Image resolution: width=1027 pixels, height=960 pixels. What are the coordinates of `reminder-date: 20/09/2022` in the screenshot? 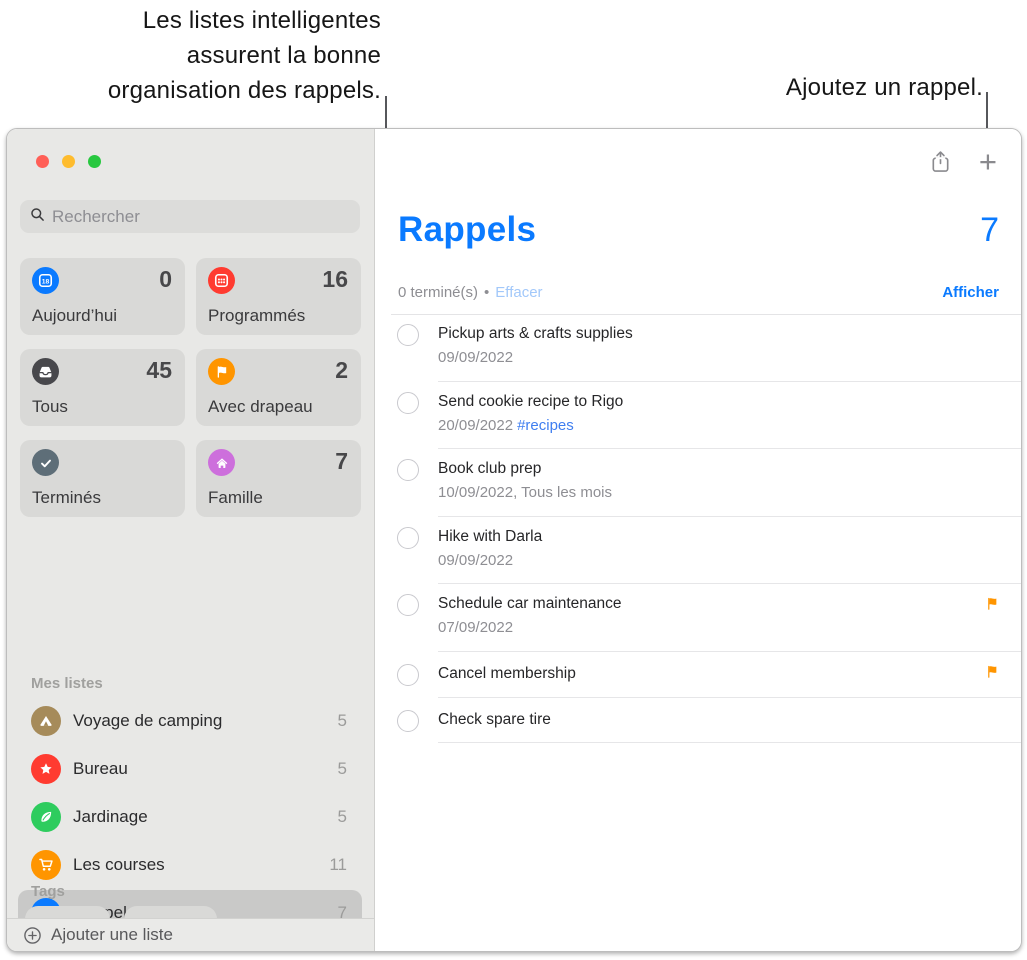 It's located at (476, 425).